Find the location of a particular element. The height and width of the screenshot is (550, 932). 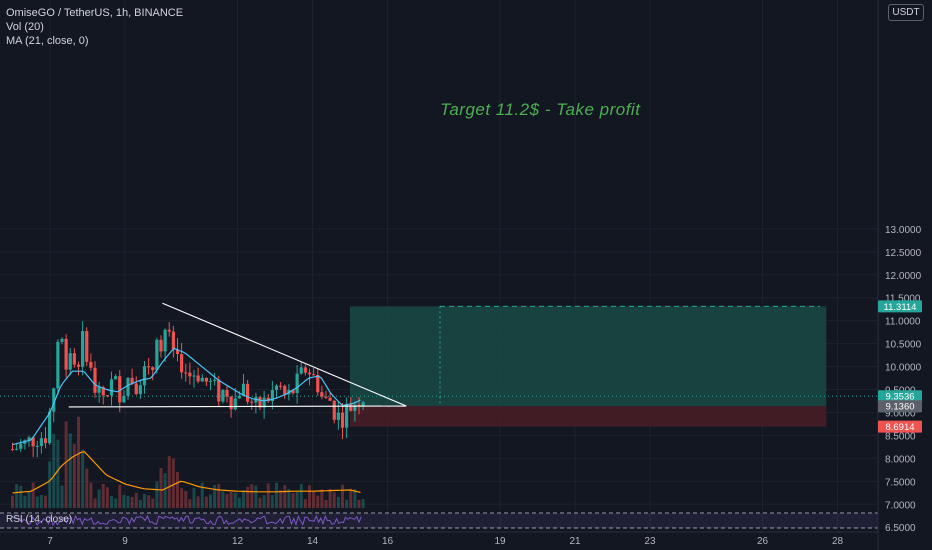

x-tick-label: 14 is located at coordinates (313, 541).